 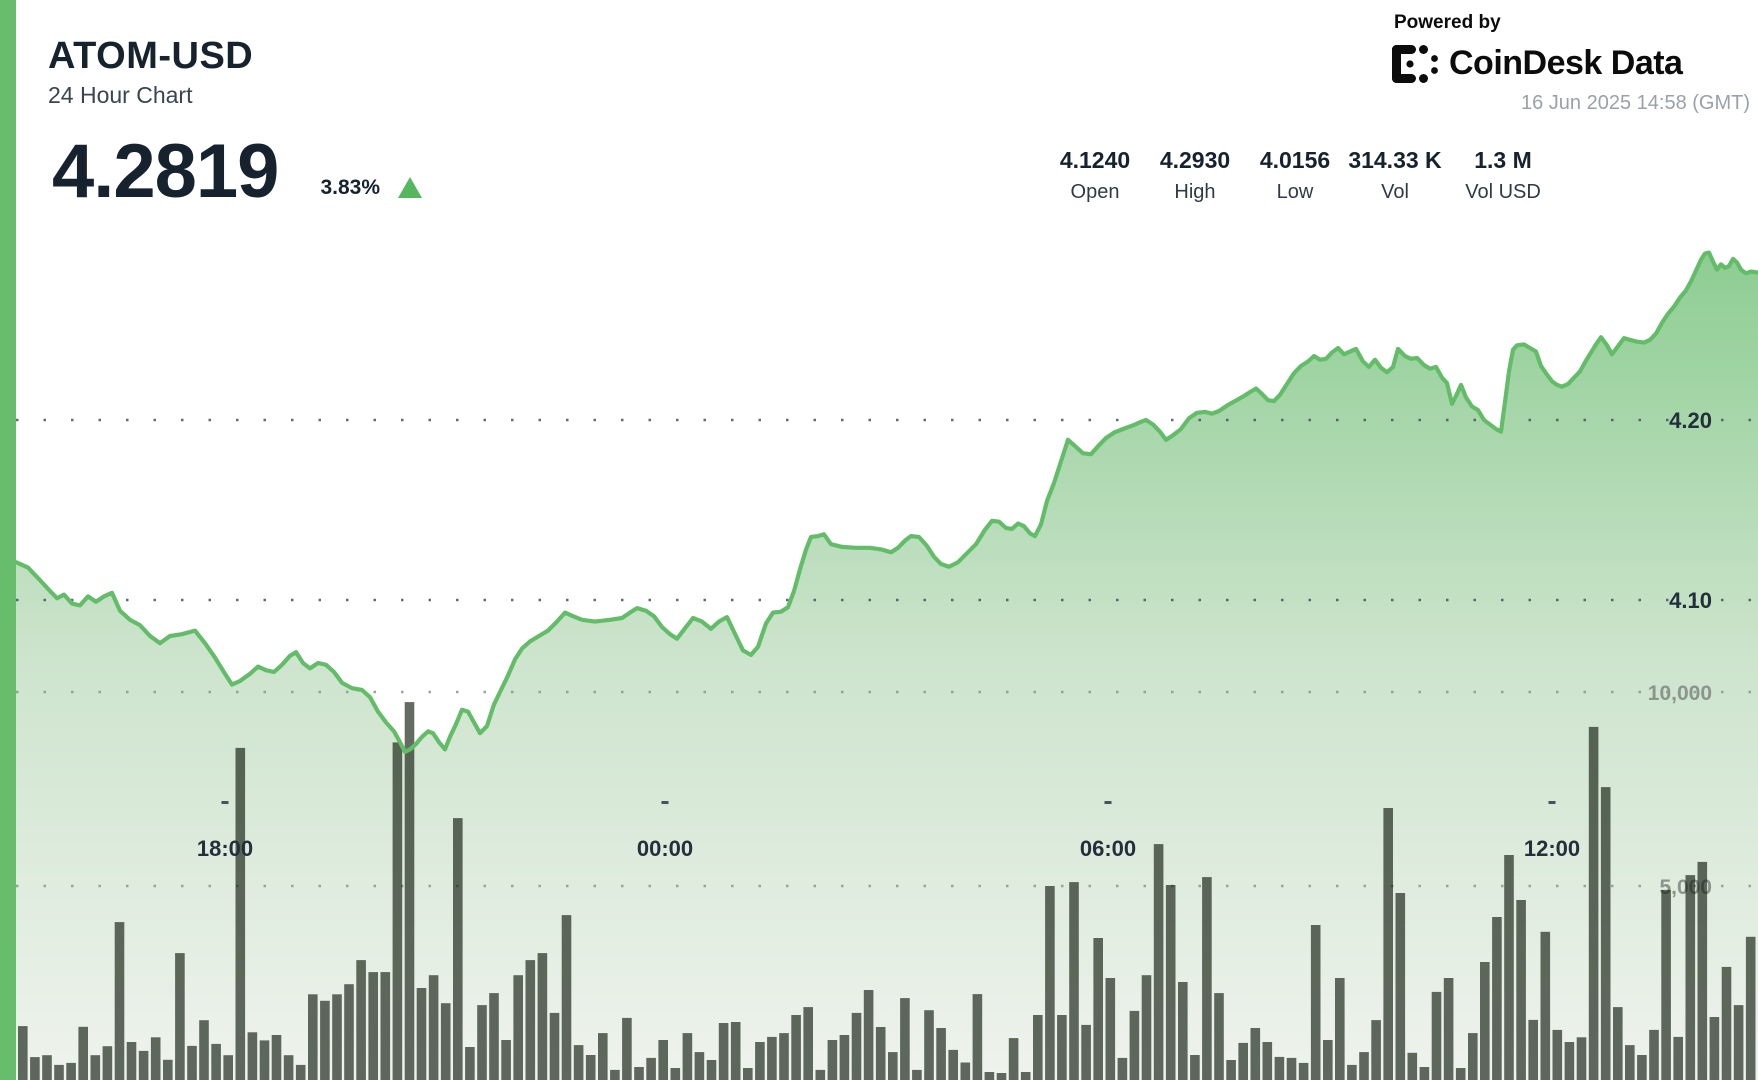 What do you see at coordinates (1395, 160) in the screenshot?
I see `stat-value: 314.33 K` at bounding box center [1395, 160].